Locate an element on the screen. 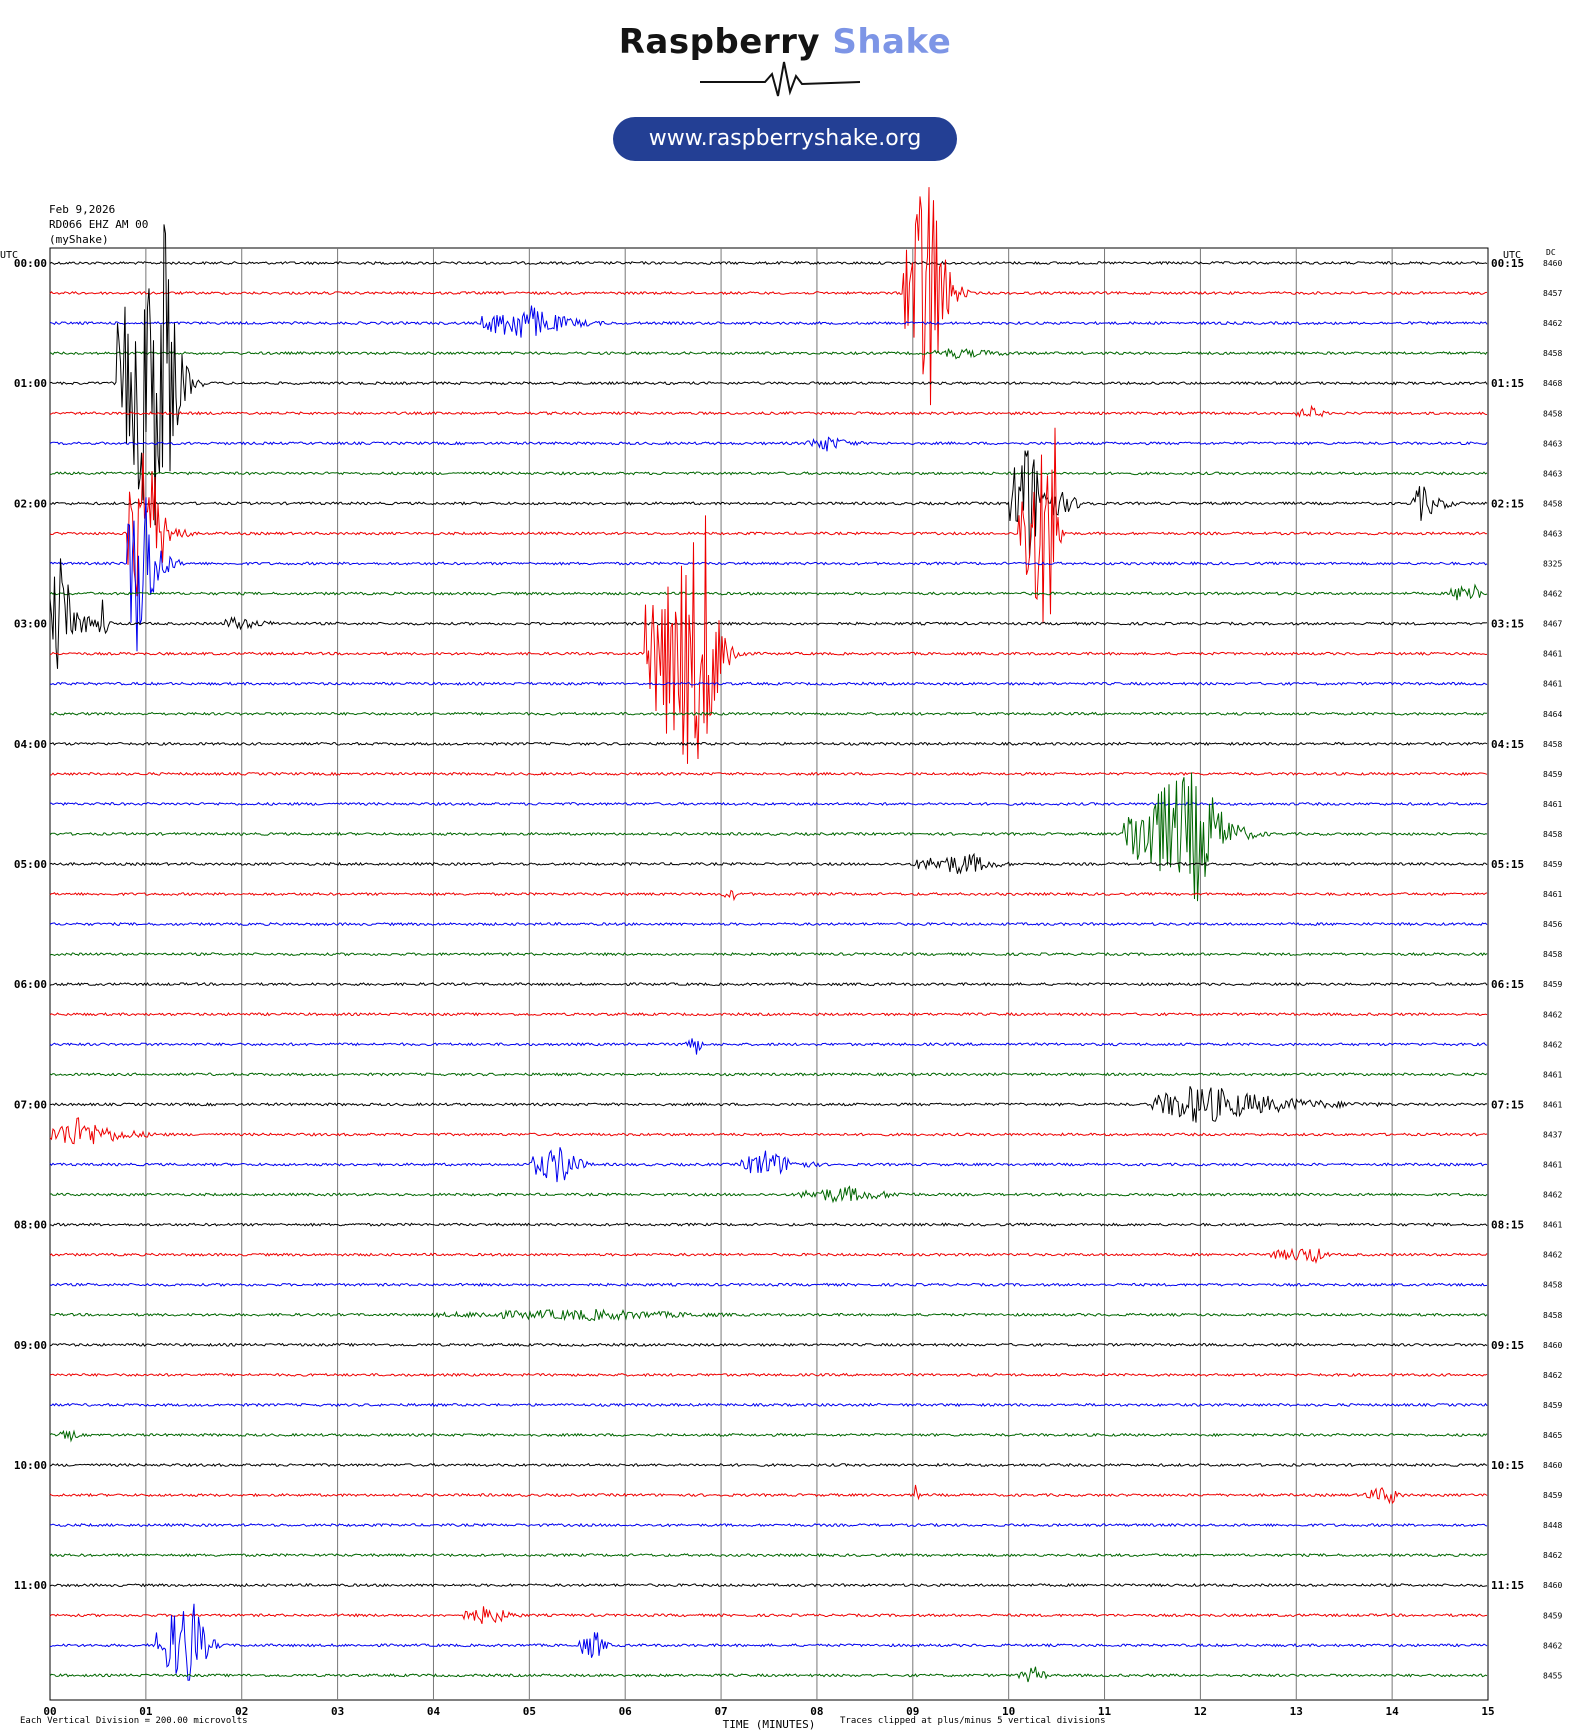  website-url-badge: www.raspberryshake.org is located at coordinates (785, 139).